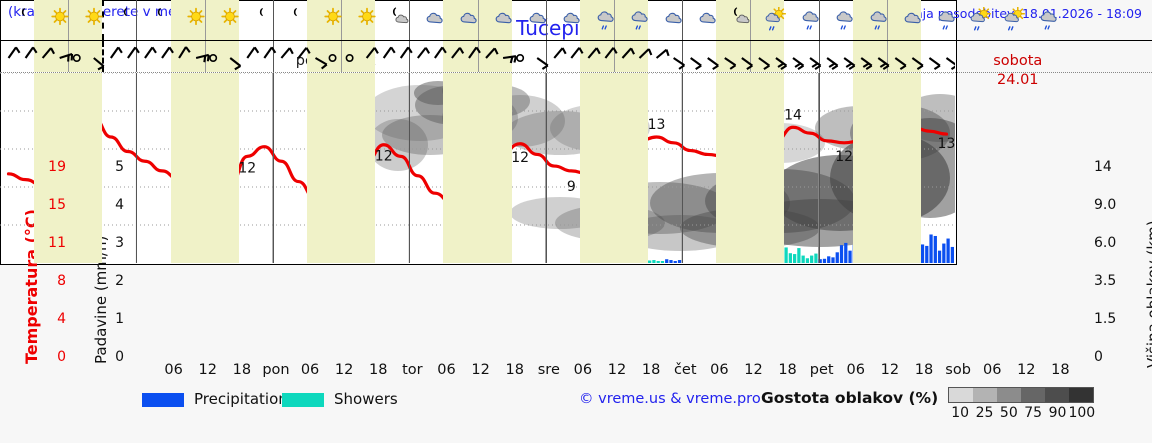  What do you see at coordinates (992, 370) in the screenshot?
I see `x-tick-06-24: 06` at bounding box center [992, 370].